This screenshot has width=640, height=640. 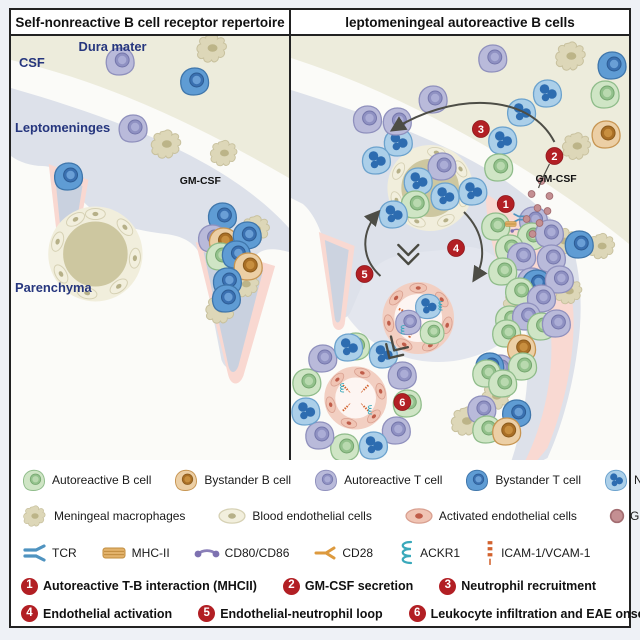 I want to click on legend-item-cd28: CD28, so click(x=343, y=553).